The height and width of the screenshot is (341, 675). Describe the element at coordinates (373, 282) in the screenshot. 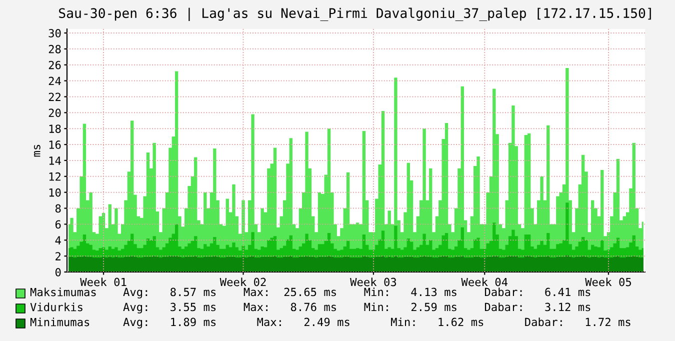

I see `x-tick-label: Week 03` at that location.